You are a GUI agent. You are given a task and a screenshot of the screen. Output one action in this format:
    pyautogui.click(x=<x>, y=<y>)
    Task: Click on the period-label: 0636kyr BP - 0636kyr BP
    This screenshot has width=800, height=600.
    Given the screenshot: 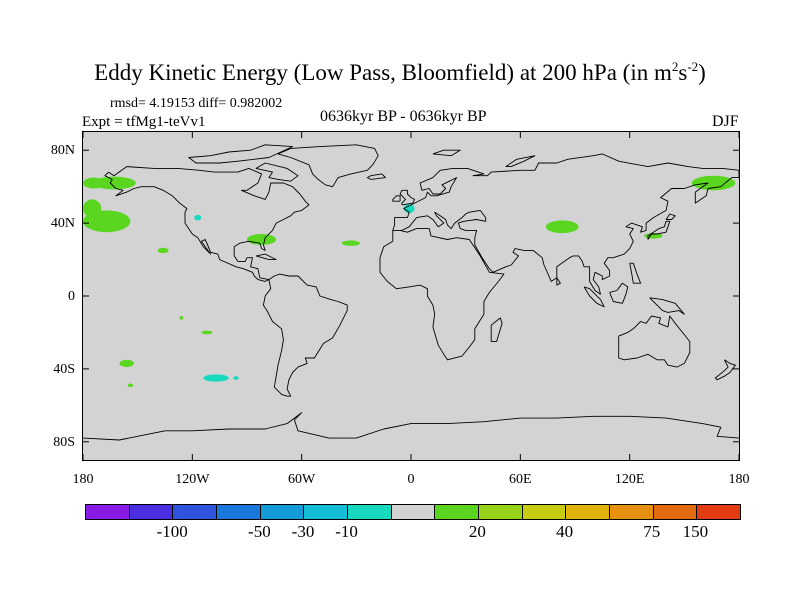 What is the action you would take?
    pyautogui.click(x=403, y=116)
    